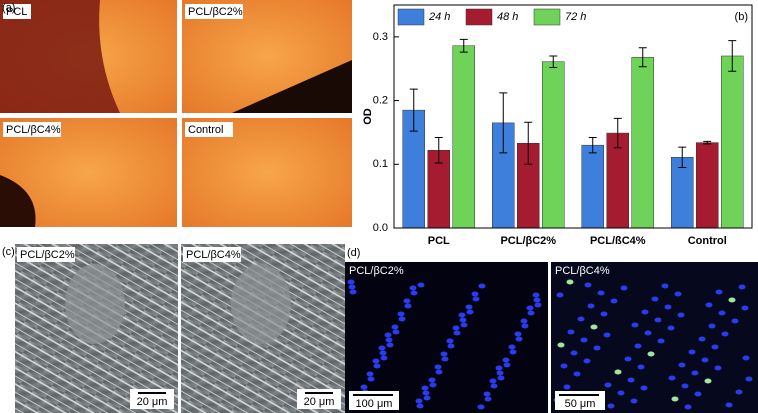  I want to click on image-label: PCL, so click(16, 12).